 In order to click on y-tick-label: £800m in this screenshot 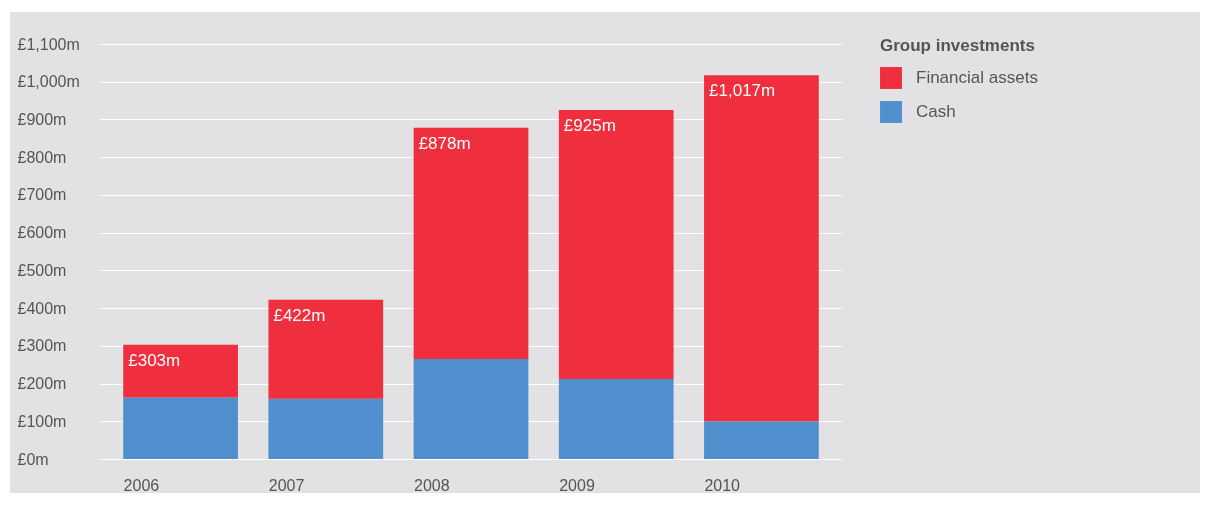, I will do `click(42, 157)`.